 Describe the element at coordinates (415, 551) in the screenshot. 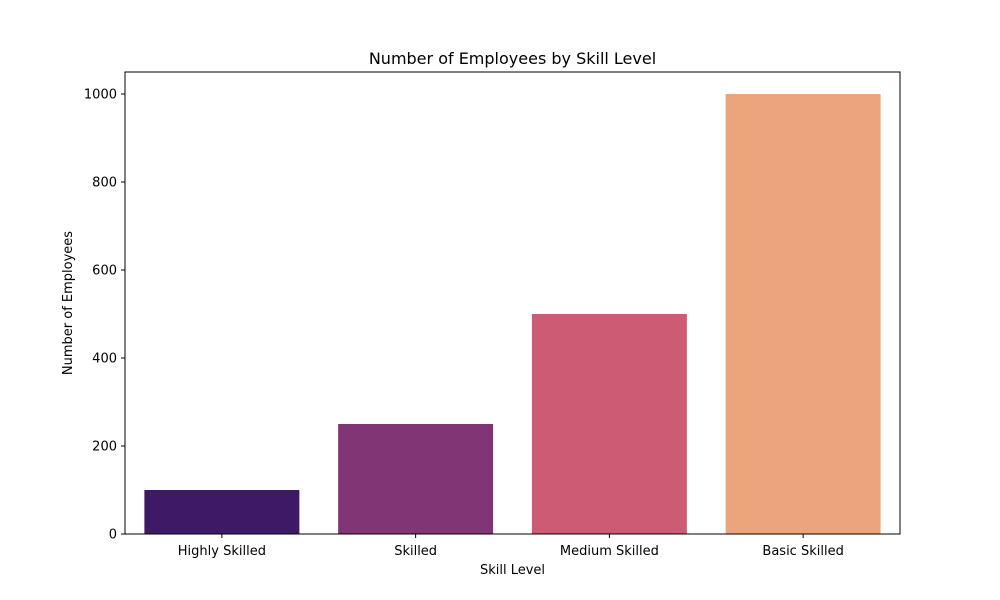

I see `x-tick-label: Skilled` at that location.